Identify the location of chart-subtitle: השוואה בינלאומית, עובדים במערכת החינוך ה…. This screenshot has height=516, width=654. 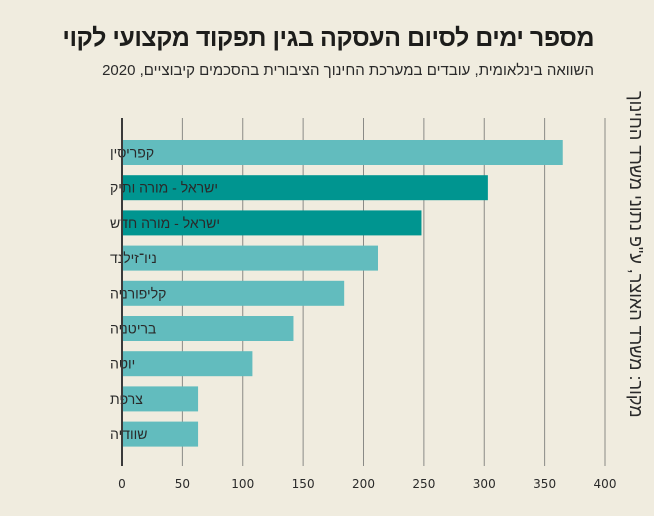
(348, 70).